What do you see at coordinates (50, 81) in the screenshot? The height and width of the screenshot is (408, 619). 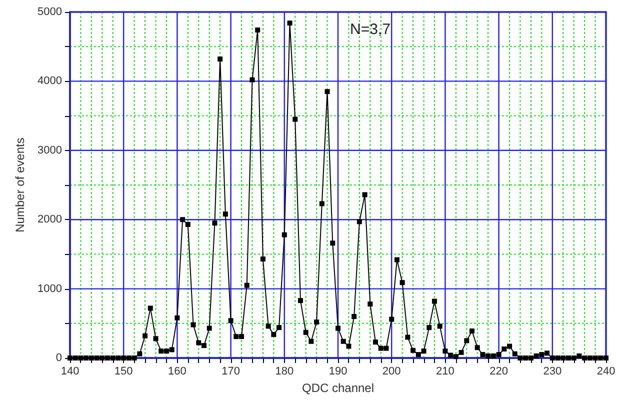 I see `y-tick-label: 4000` at bounding box center [50, 81].